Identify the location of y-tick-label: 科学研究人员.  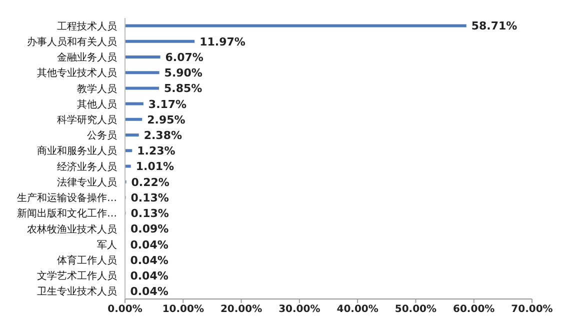
(87, 120).